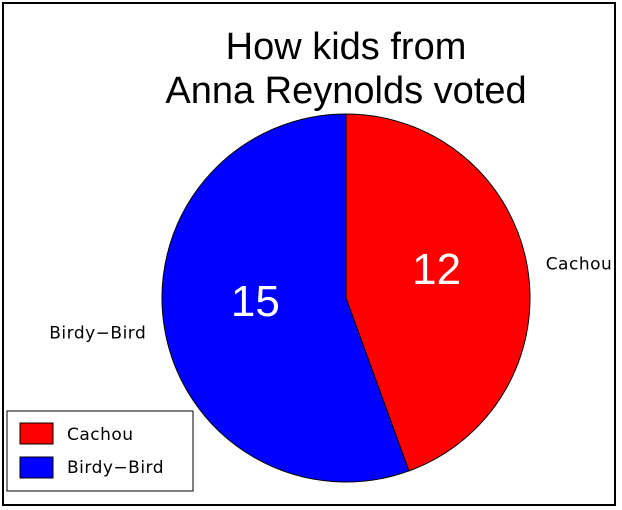  I want to click on chart-title-line-1: How kids from, so click(346, 47).